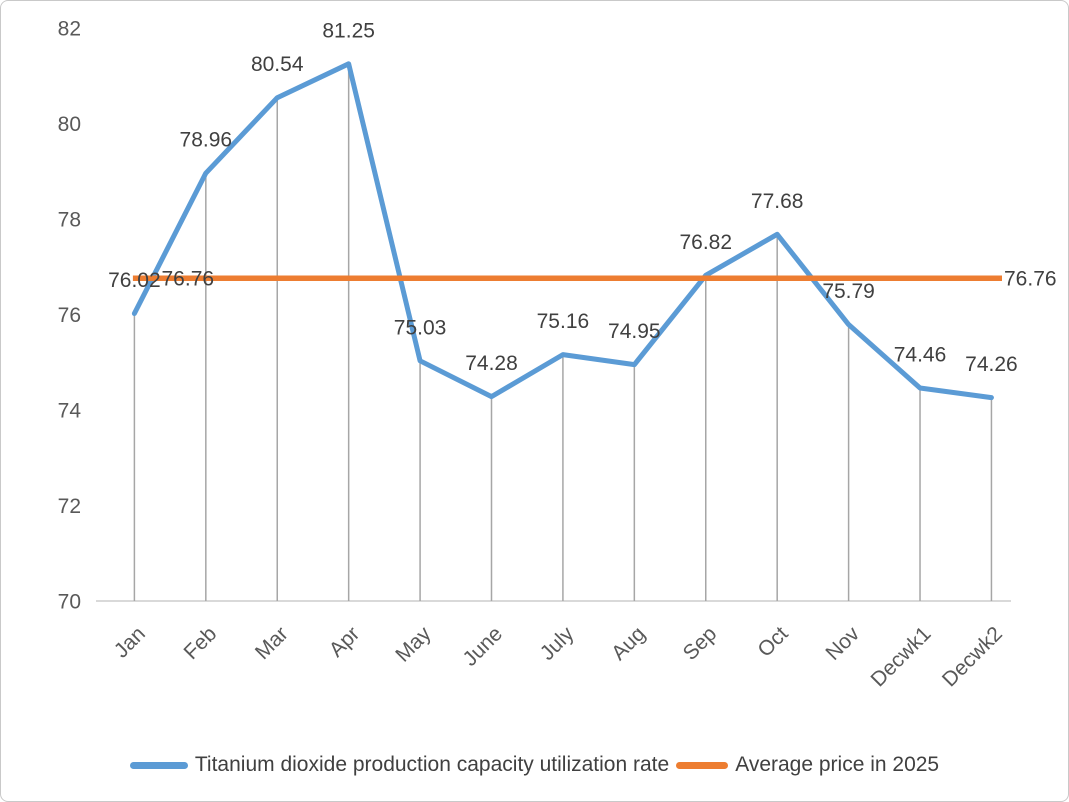 The width and height of the screenshot is (1069, 802). Describe the element at coordinates (348, 30) in the screenshot. I see `data-label: 81.25` at that location.